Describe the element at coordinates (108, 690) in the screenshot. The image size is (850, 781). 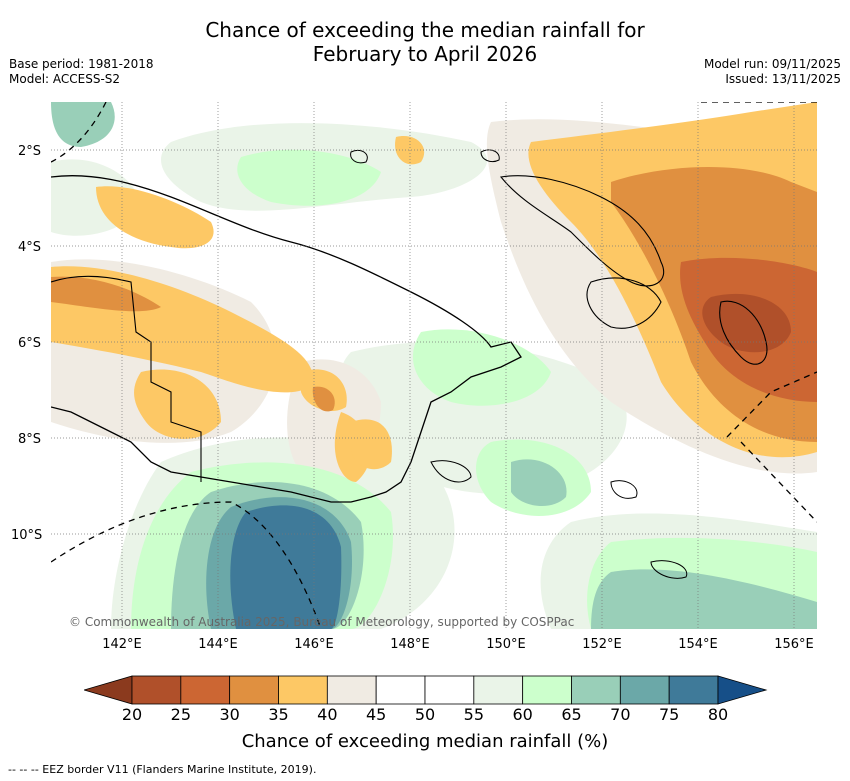
I see `colorbar-extend-low` at that location.